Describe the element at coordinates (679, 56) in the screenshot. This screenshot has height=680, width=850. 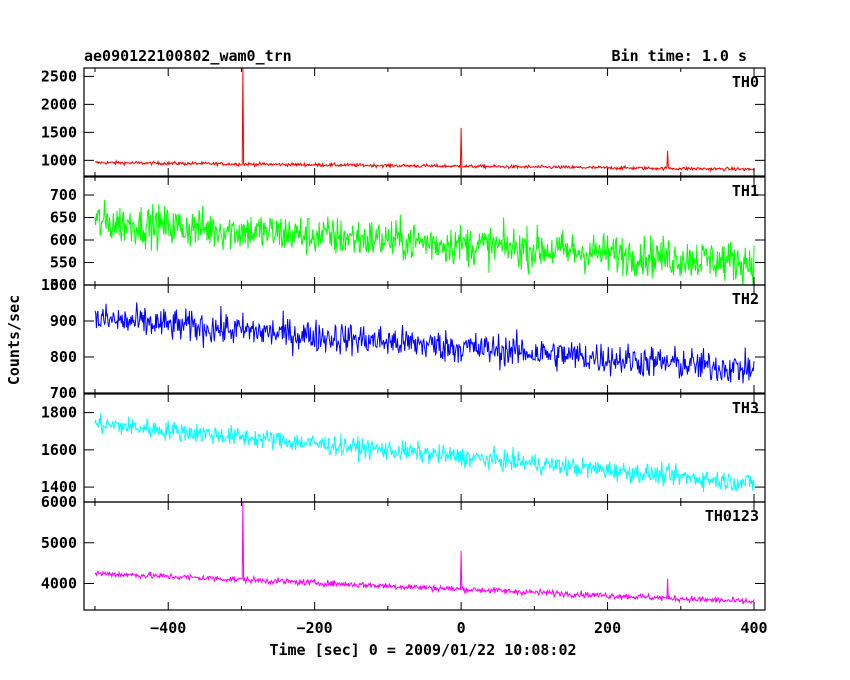
I see `bin-time-label: Bin time: 1.0 s` at that location.